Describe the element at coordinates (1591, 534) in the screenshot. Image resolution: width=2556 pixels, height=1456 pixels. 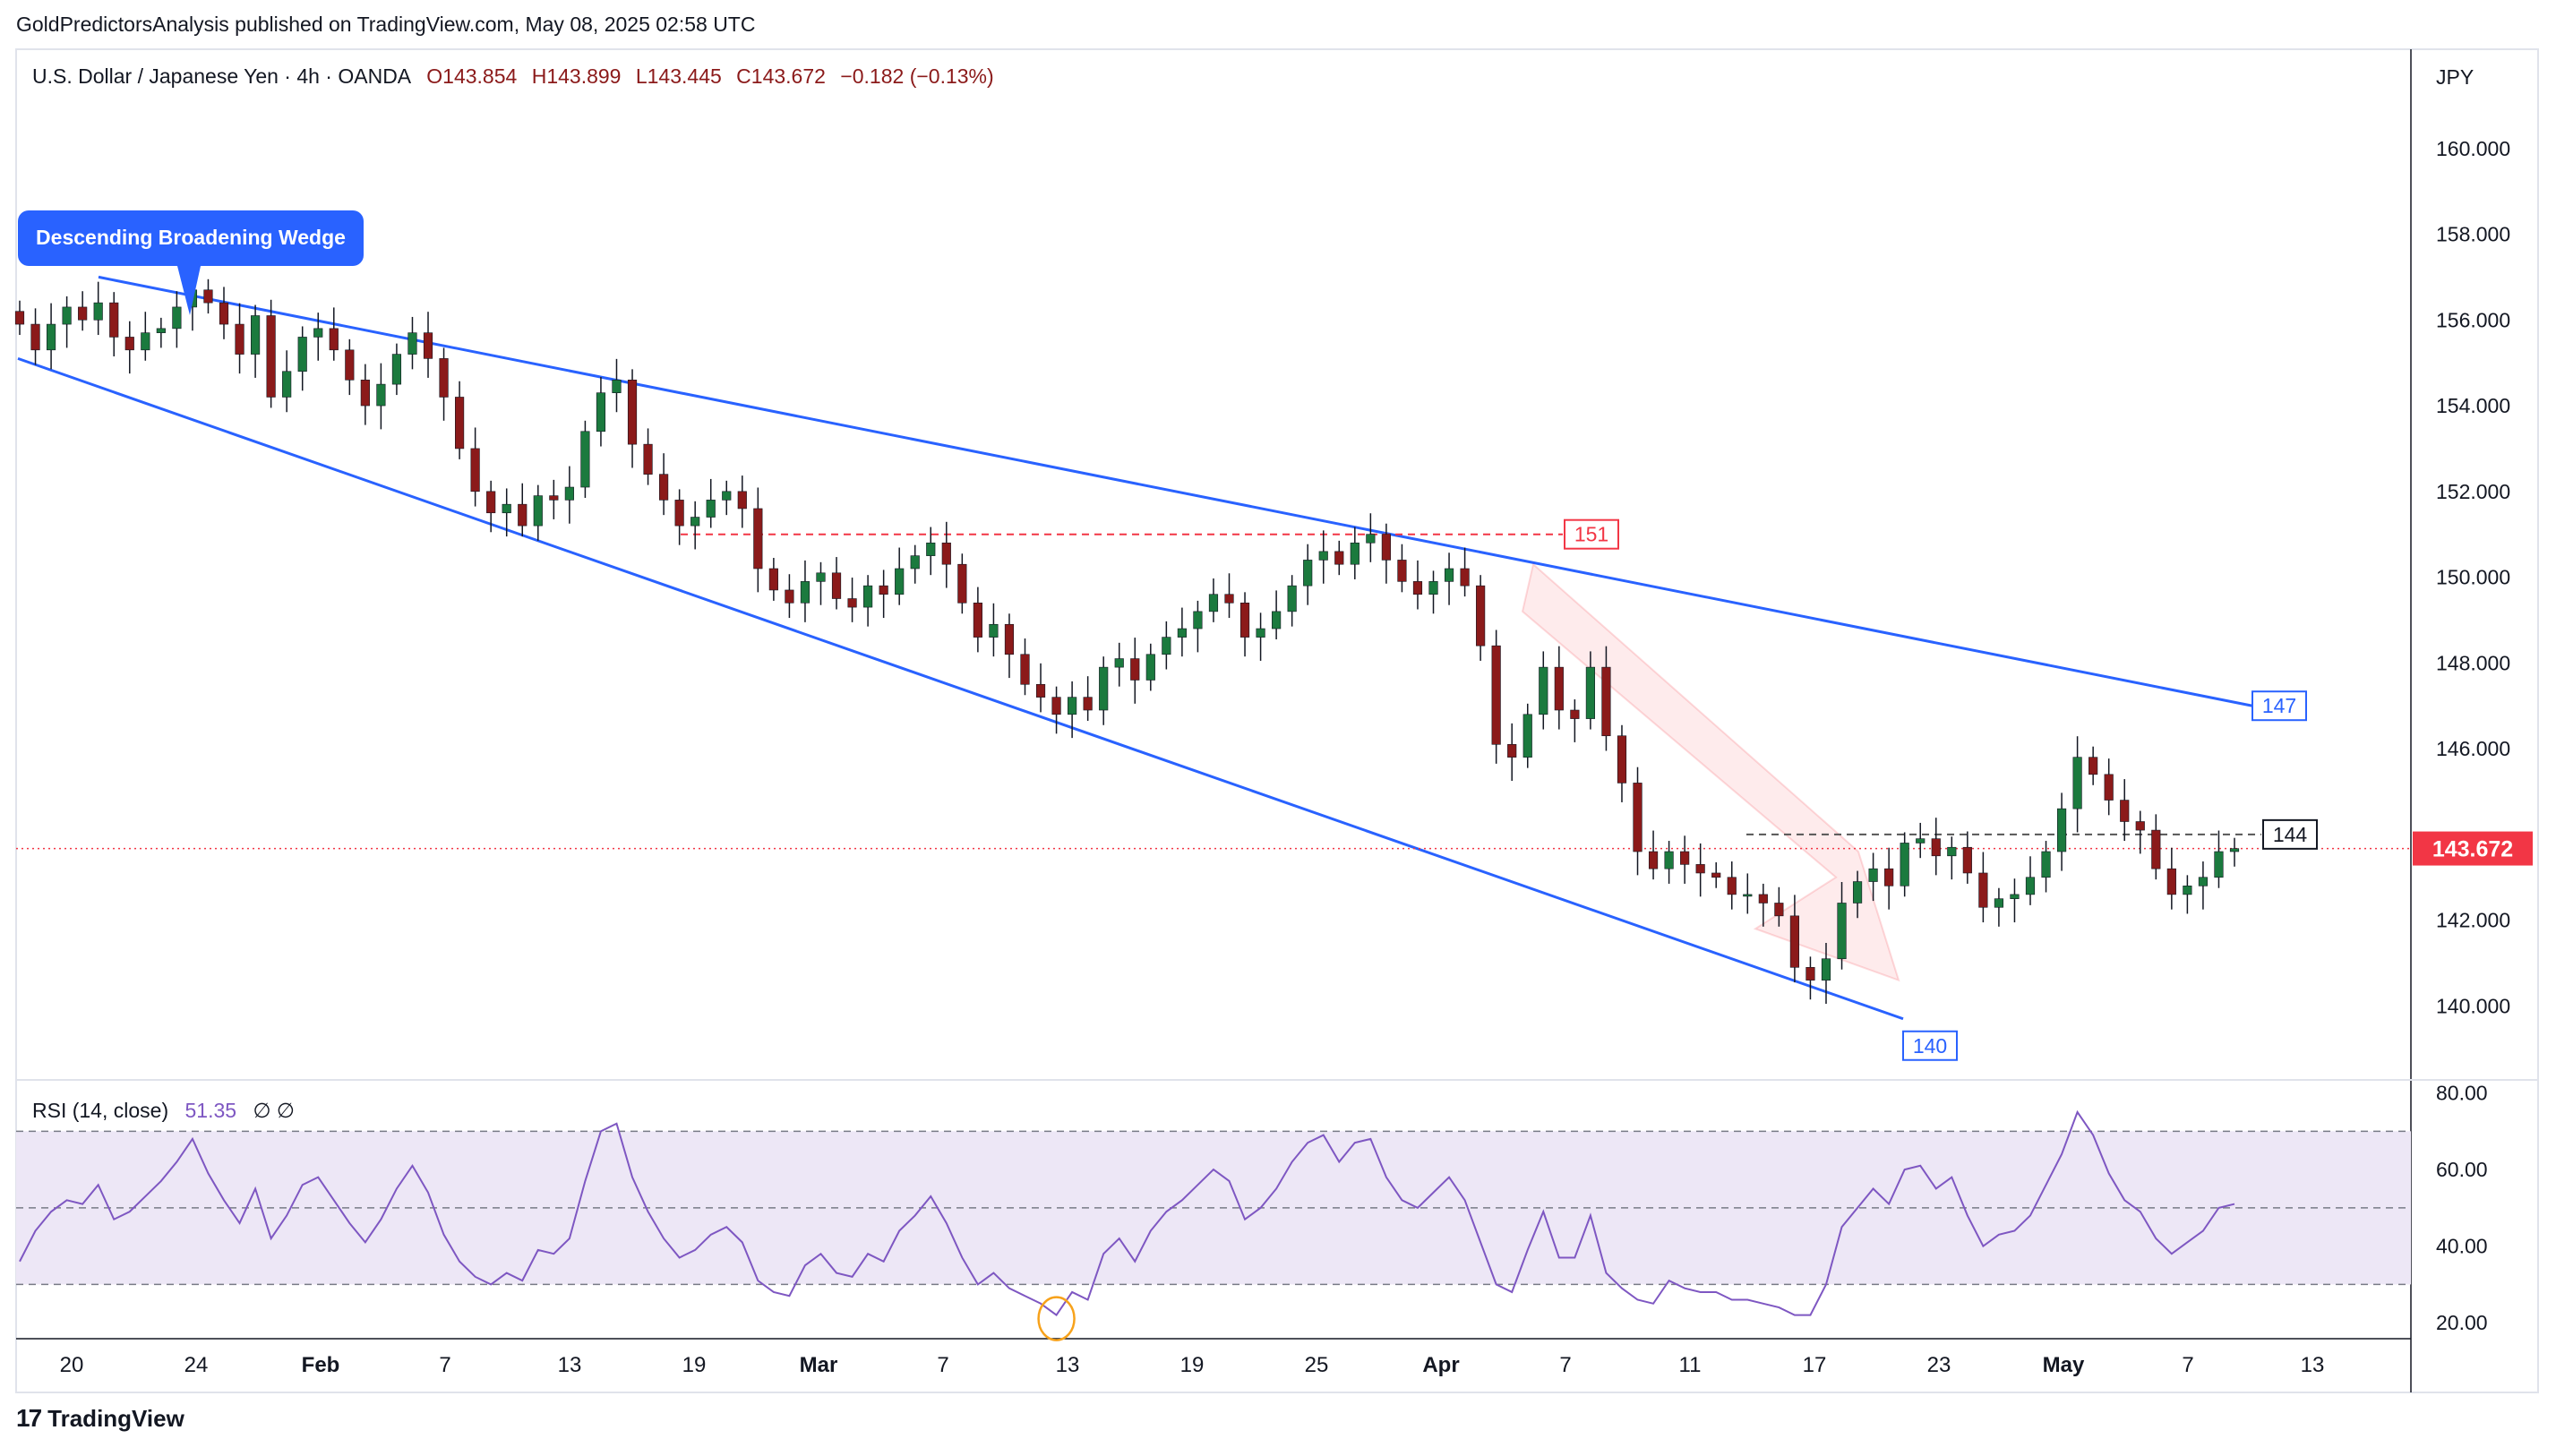
I see `resistance-label-box` at that location.